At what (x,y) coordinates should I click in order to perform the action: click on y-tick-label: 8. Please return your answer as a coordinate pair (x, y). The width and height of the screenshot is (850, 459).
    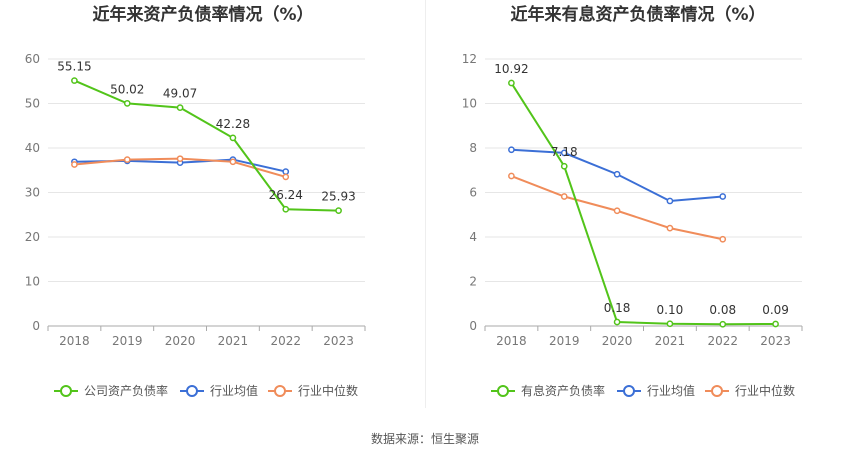
    Looking at the image, I should click on (473, 148).